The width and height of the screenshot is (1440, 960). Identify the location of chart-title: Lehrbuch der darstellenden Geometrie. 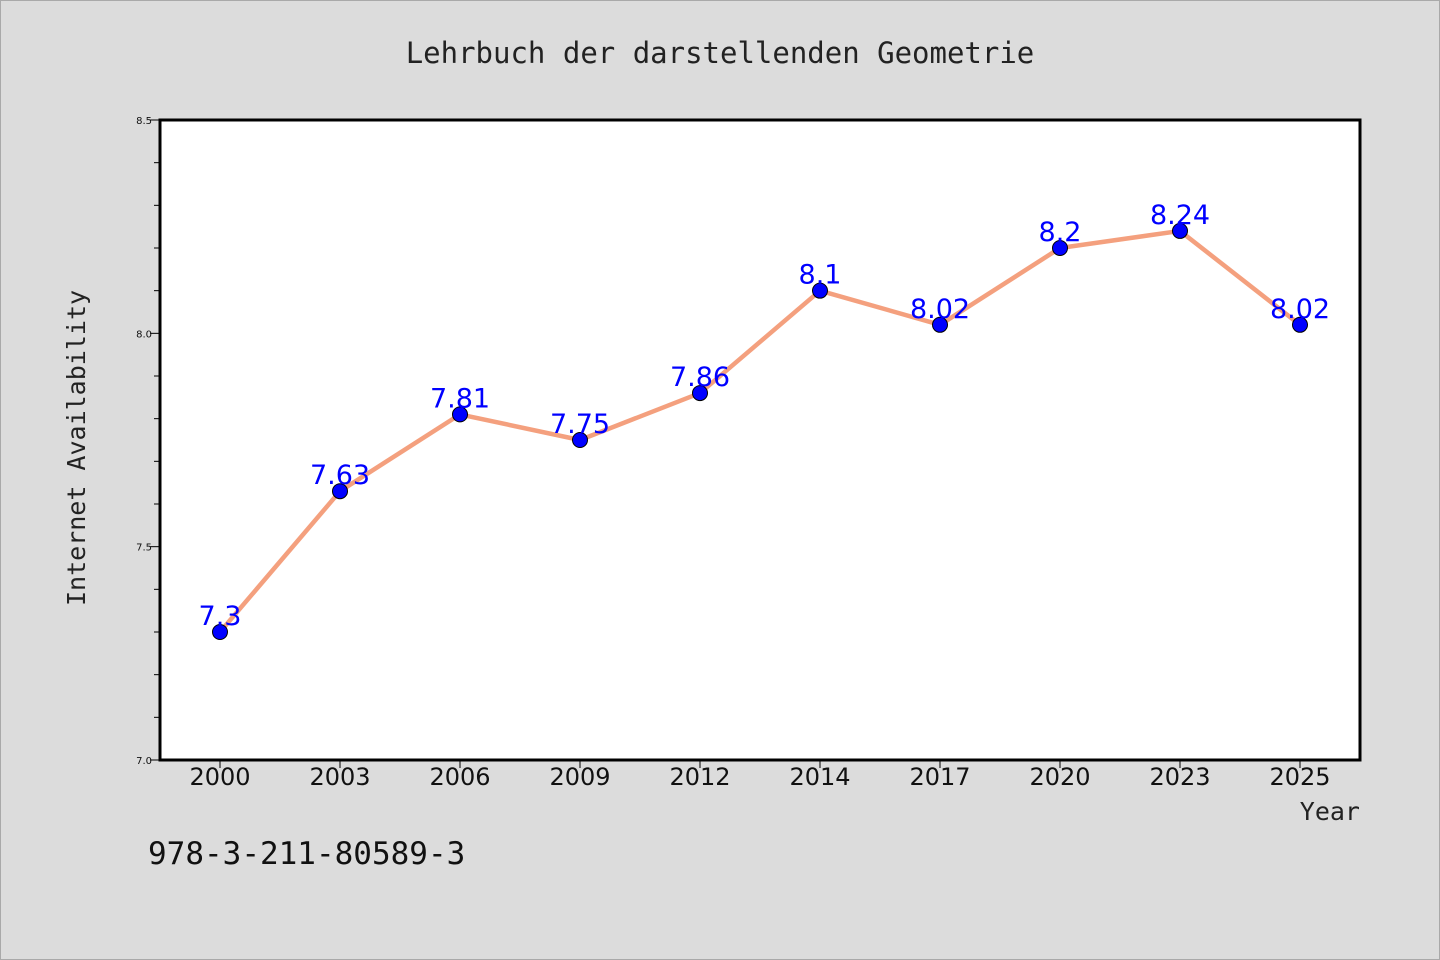
(720, 53).